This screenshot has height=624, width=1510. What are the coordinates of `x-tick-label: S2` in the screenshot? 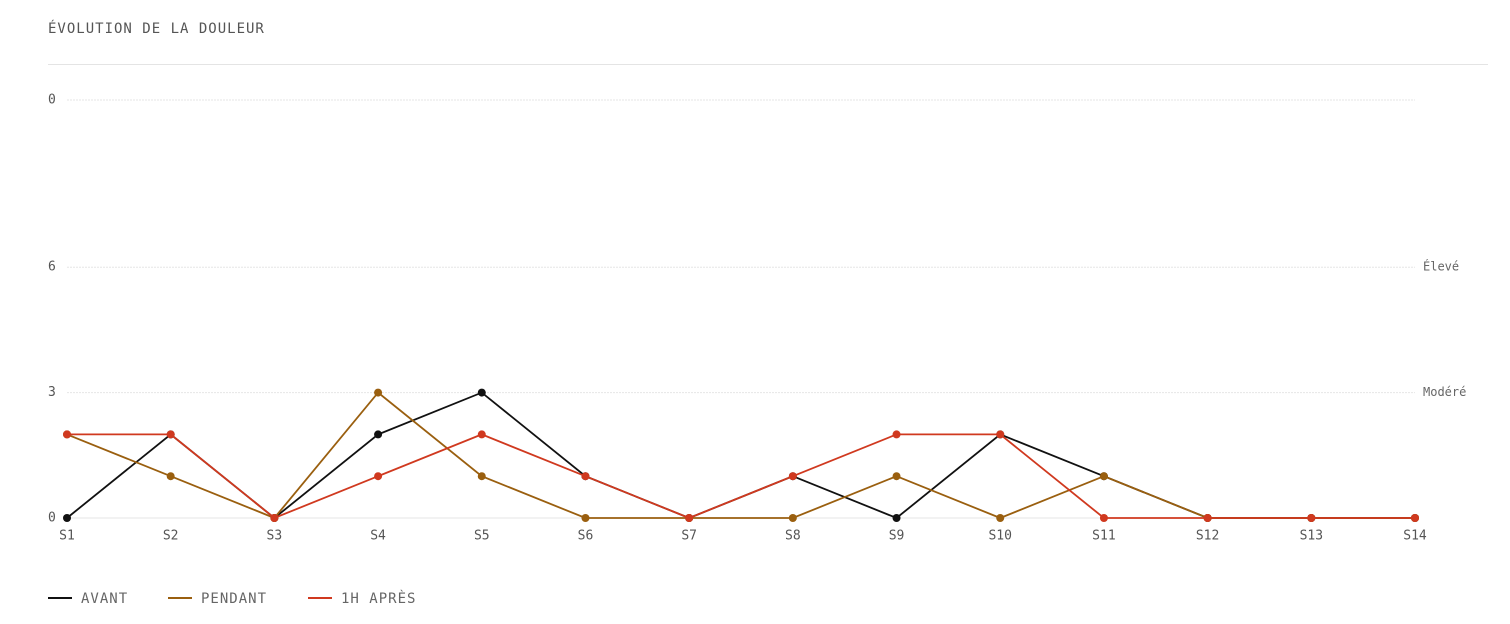 It's located at (171, 536).